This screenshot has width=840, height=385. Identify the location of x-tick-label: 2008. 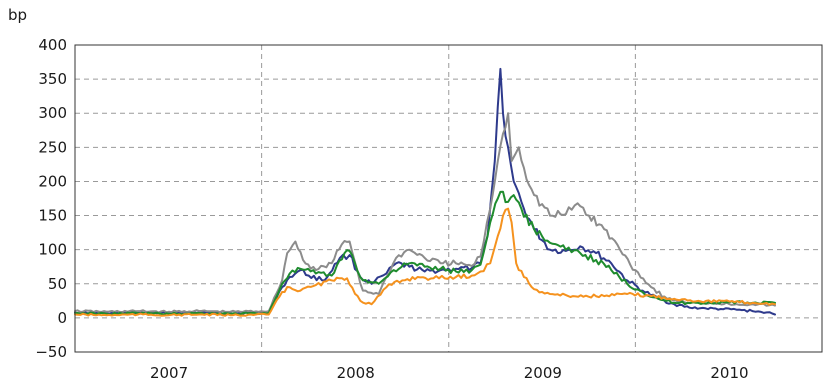
(356, 373).